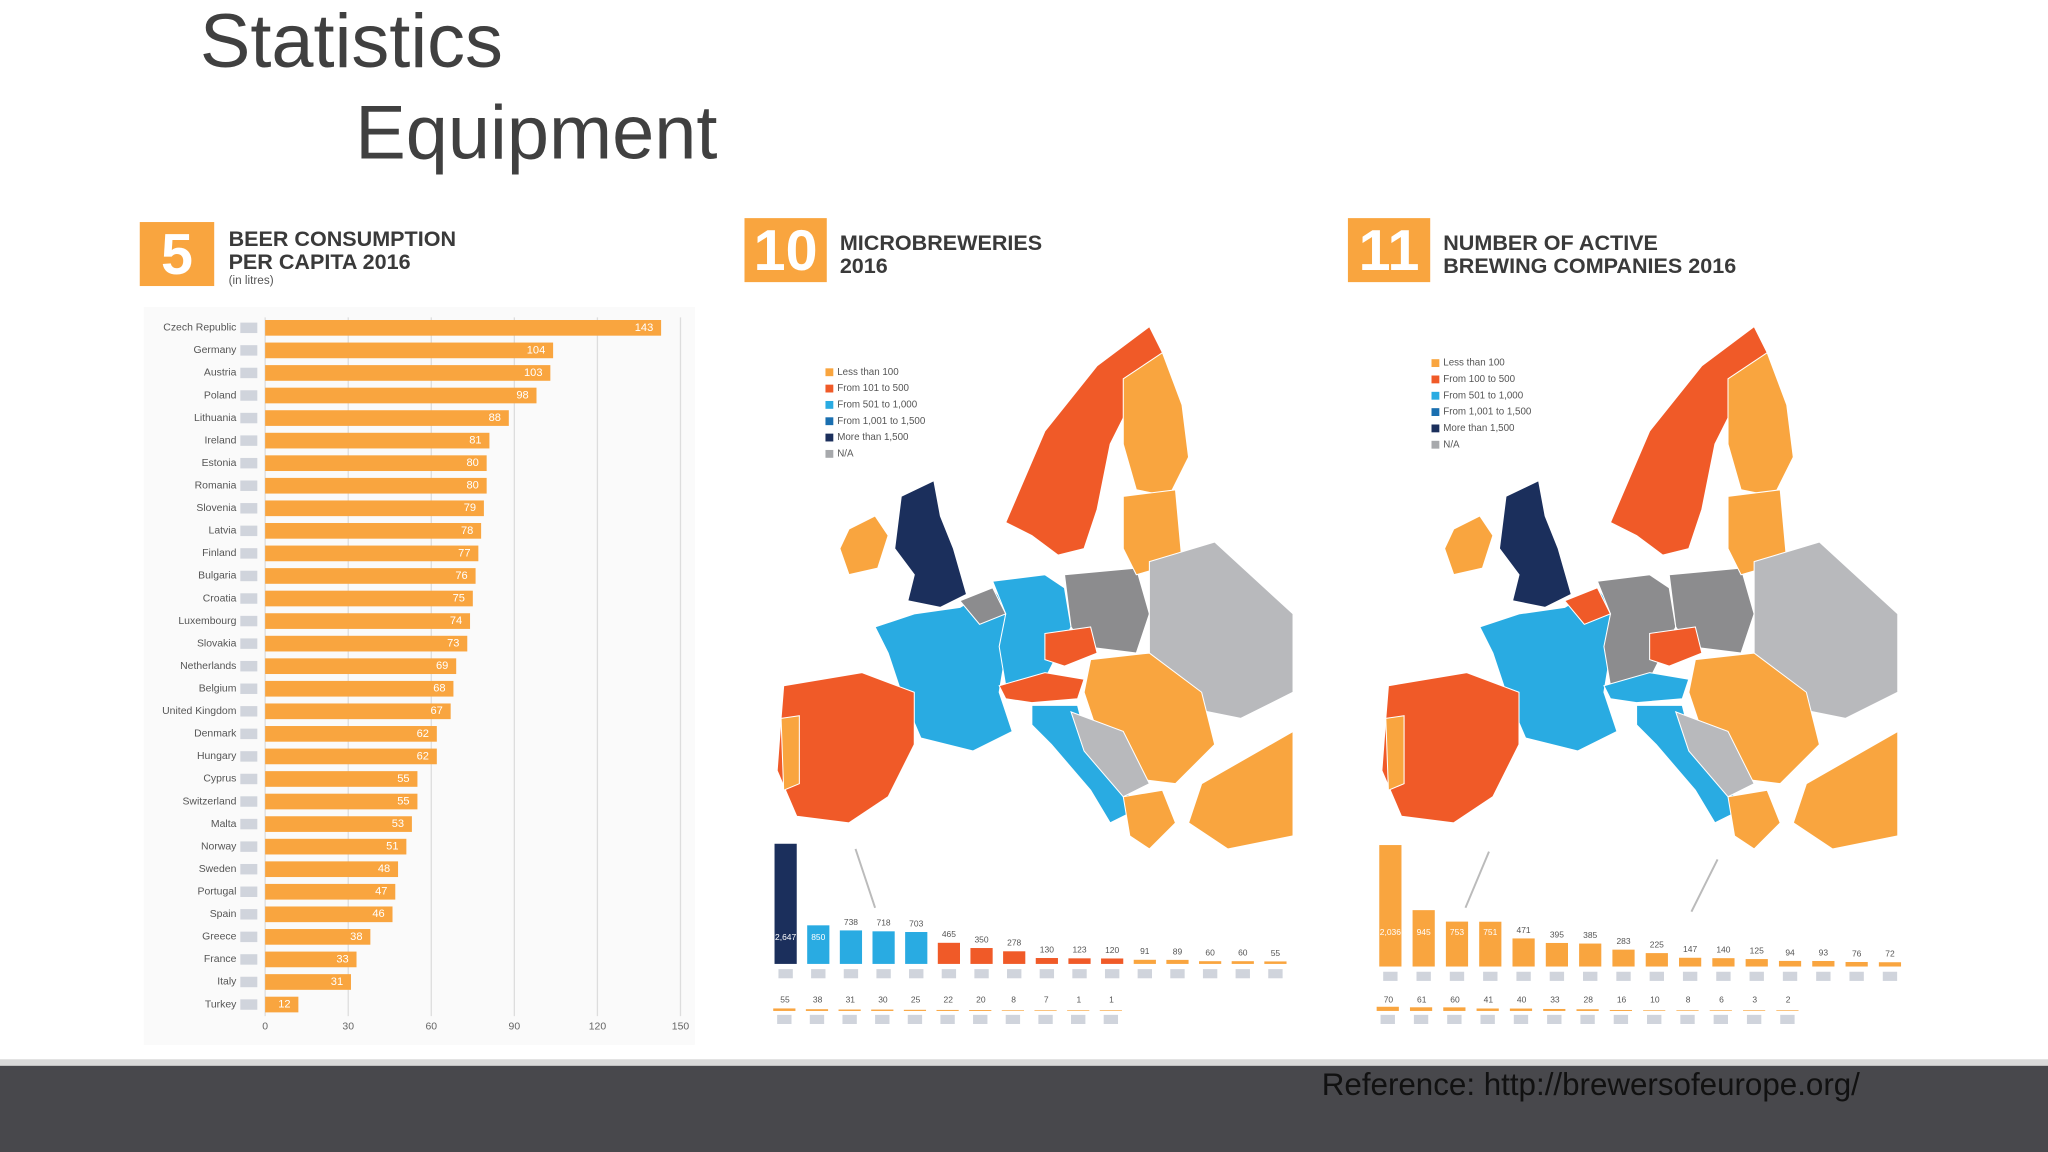 The height and width of the screenshot is (1152, 2048). Describe the element at coordinates (881, 421) in the screenshot. I see `legend-label: From 1,001 to 1,500` at that location.